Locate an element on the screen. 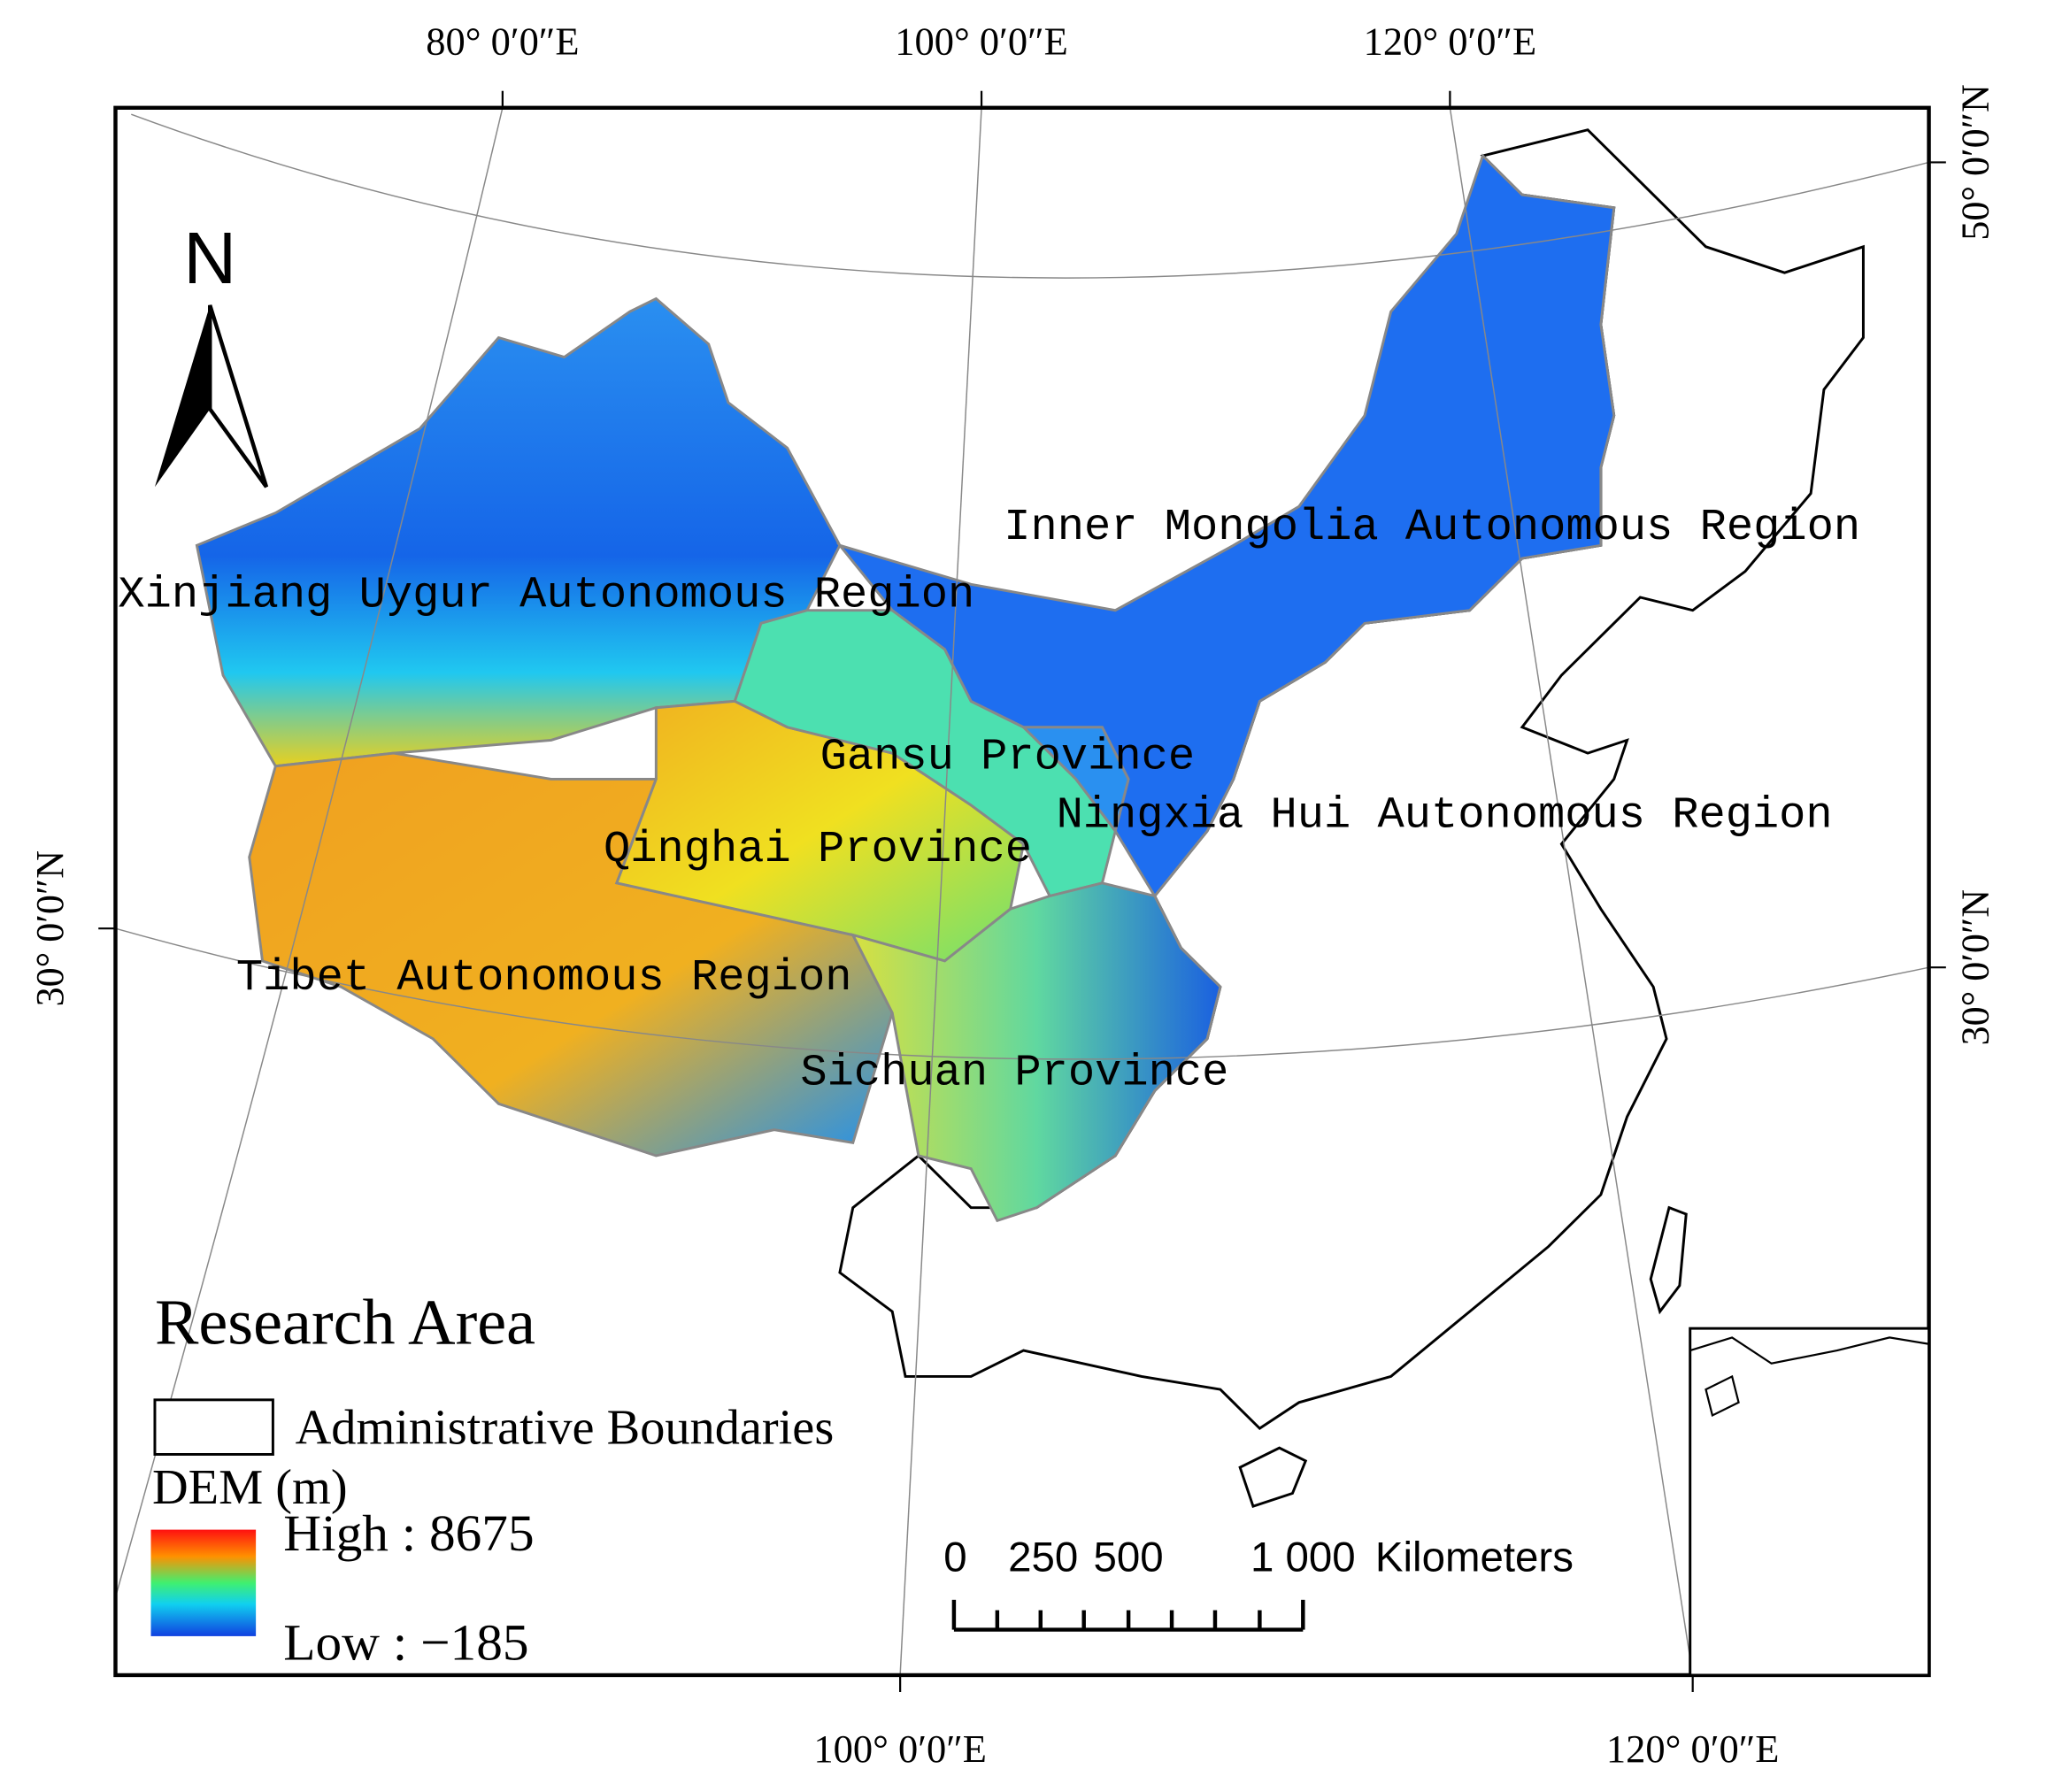 Image resolution: width=2047 pixels, height=1792 pixels. north-arrow-right is located at coordinates (238, 396).